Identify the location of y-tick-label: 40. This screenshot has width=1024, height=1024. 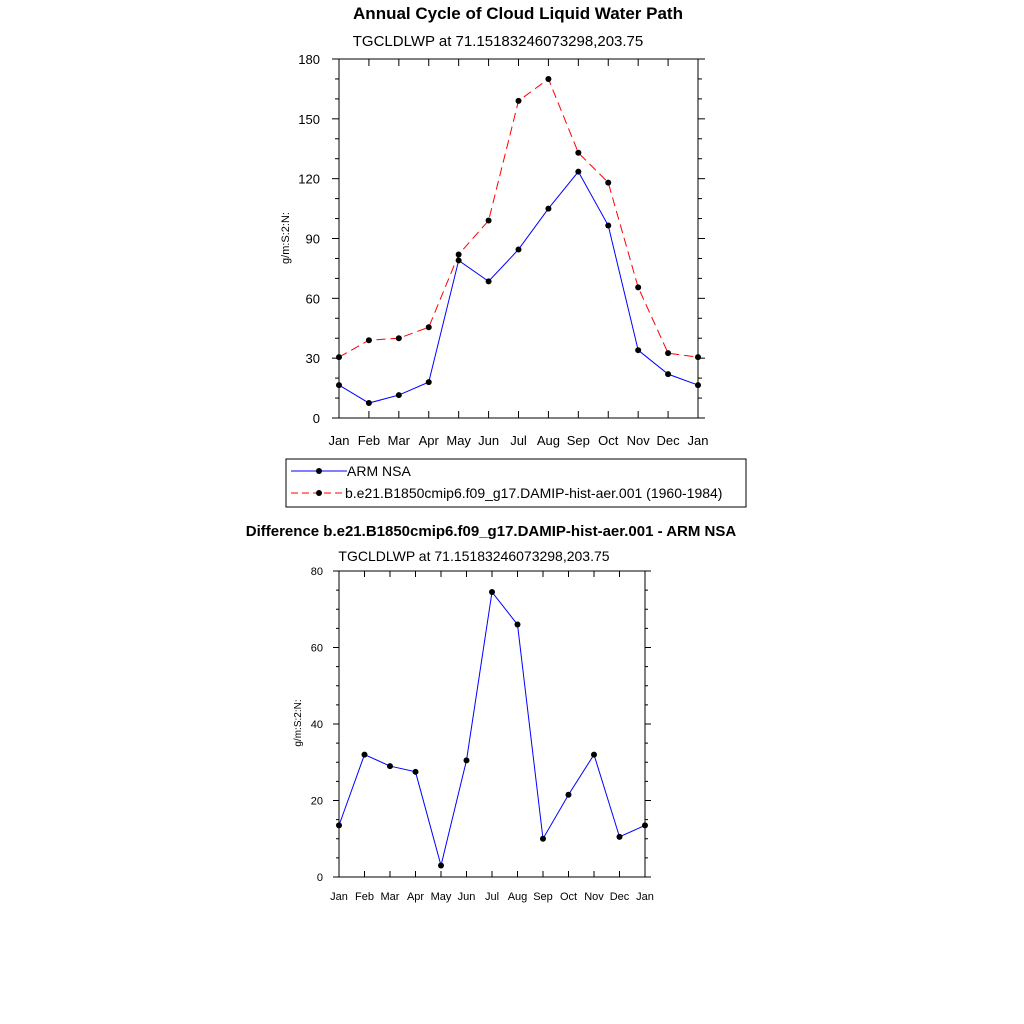
(317, 725).